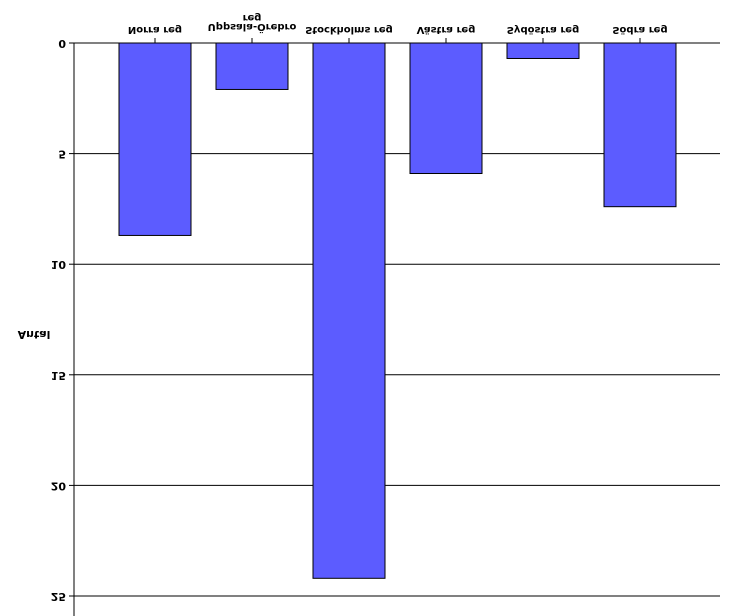 This screenshot has width=735, height=616. What do you see at coordinates (543, 29) in the screenshot?
I see `x-category-label: Sydöstra reg` at bounding box center [543, 29].